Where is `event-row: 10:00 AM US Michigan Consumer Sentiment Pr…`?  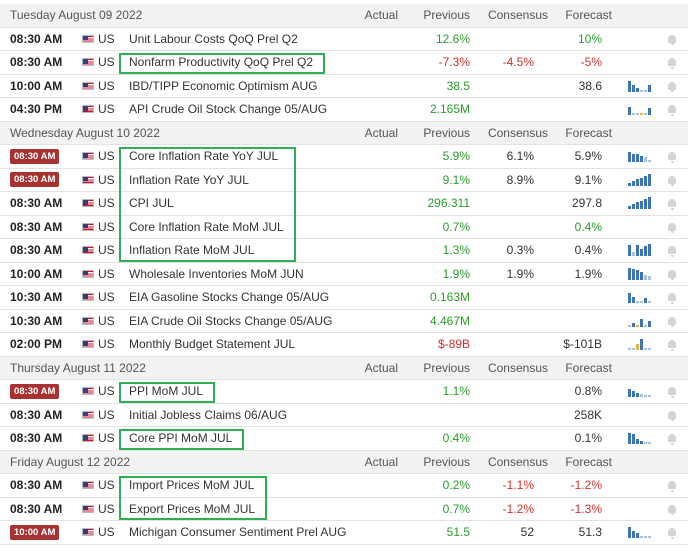
event-row: 10:00 AM US Michigan Consumer Sentiment Pr… is located at coordinates (344, 533).